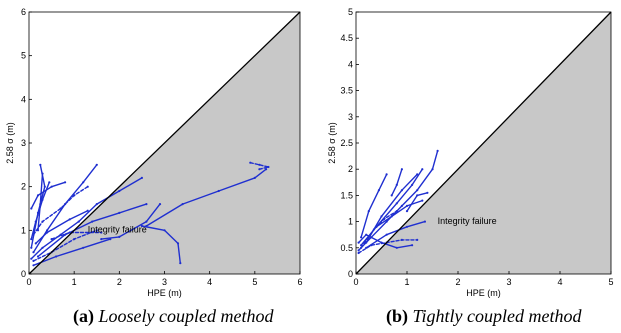 The height and width of the screenshot is (333, 621). I want to click on y-tick-label: 1, so click(350, 222).